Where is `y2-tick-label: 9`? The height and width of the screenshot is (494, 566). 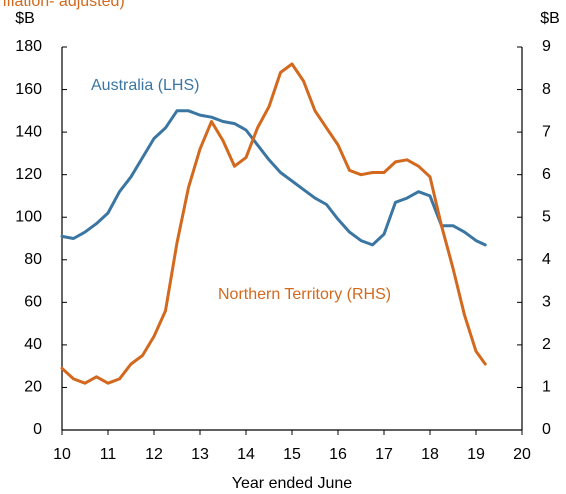 y2-tick-label: 9 is located at coordinates (546, 46).